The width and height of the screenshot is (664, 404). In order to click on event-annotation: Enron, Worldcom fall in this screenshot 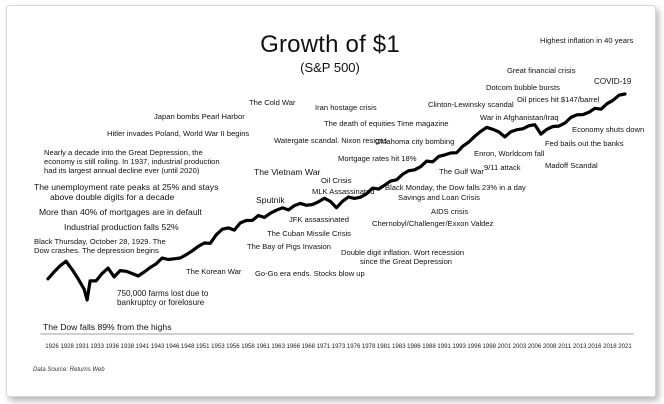, I will do `click(509, 153)`.